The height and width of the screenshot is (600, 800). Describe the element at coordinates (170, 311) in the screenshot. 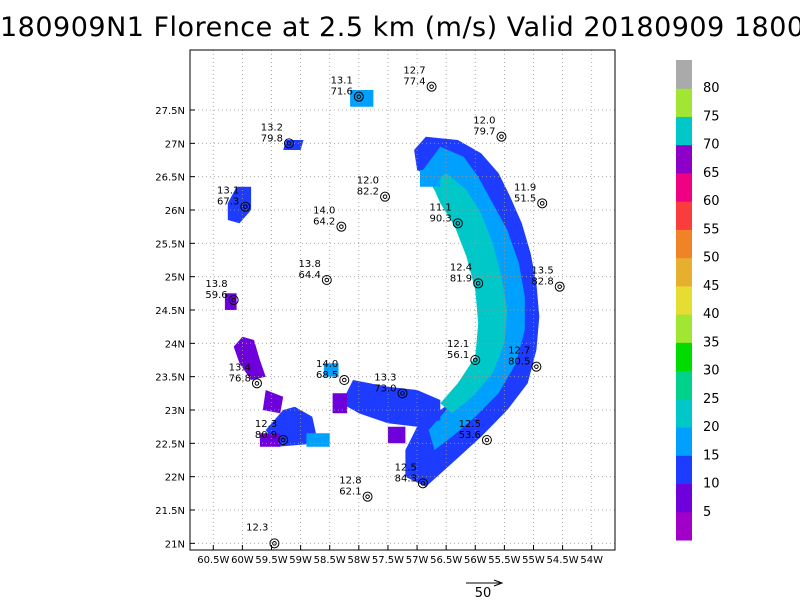

I see `y-tick-label: 24.5N` at that location.